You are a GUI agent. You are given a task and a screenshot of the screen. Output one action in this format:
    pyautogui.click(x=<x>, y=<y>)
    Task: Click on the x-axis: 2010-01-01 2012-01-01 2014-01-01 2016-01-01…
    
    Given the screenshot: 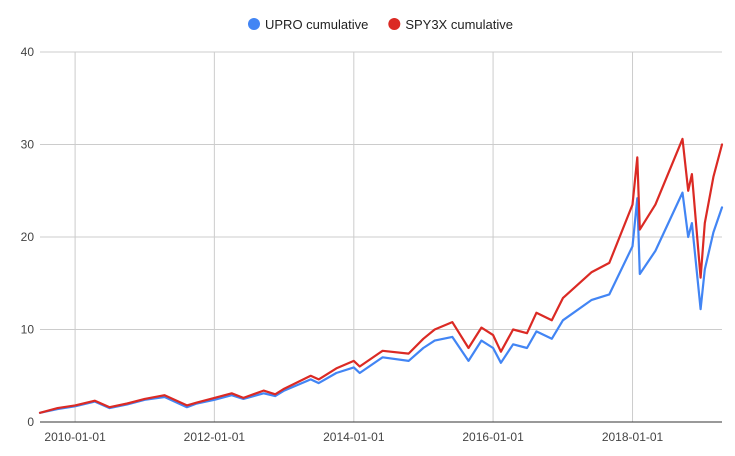 What is the action you would take?
    pyautogui.click(x=381, y=432)
    